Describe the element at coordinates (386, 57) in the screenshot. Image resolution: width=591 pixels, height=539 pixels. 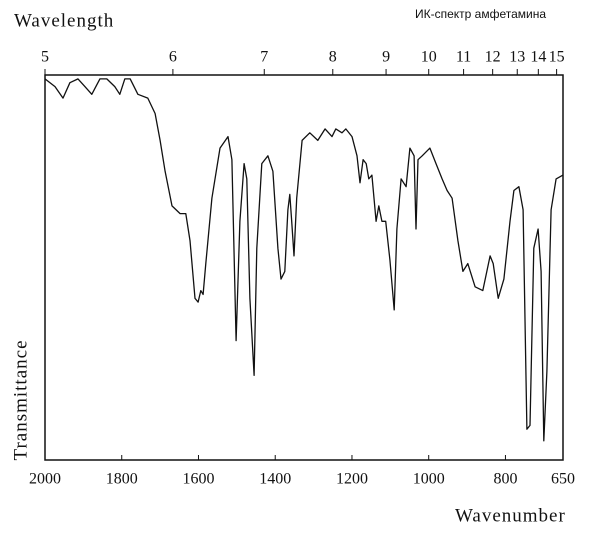
I see `x2-tick-label: 9` at that location.